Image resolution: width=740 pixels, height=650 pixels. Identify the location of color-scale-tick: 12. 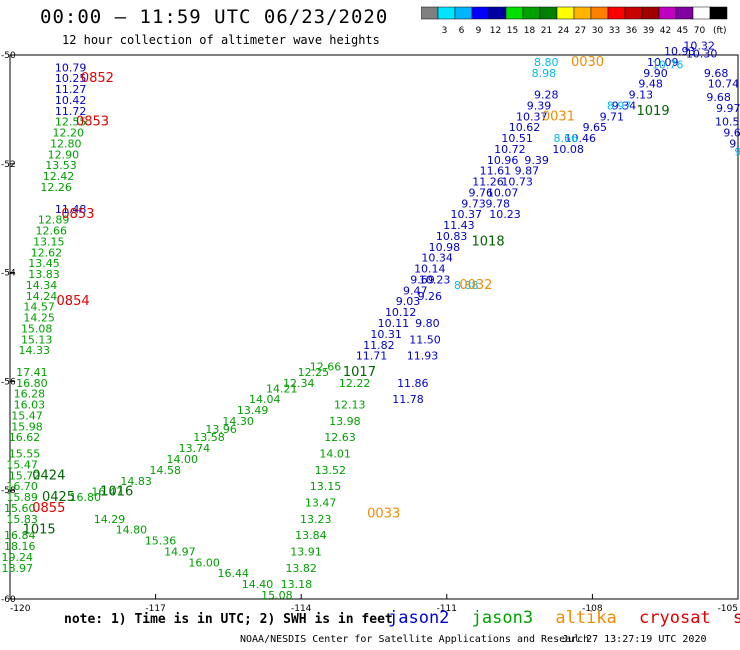
(495, 31).